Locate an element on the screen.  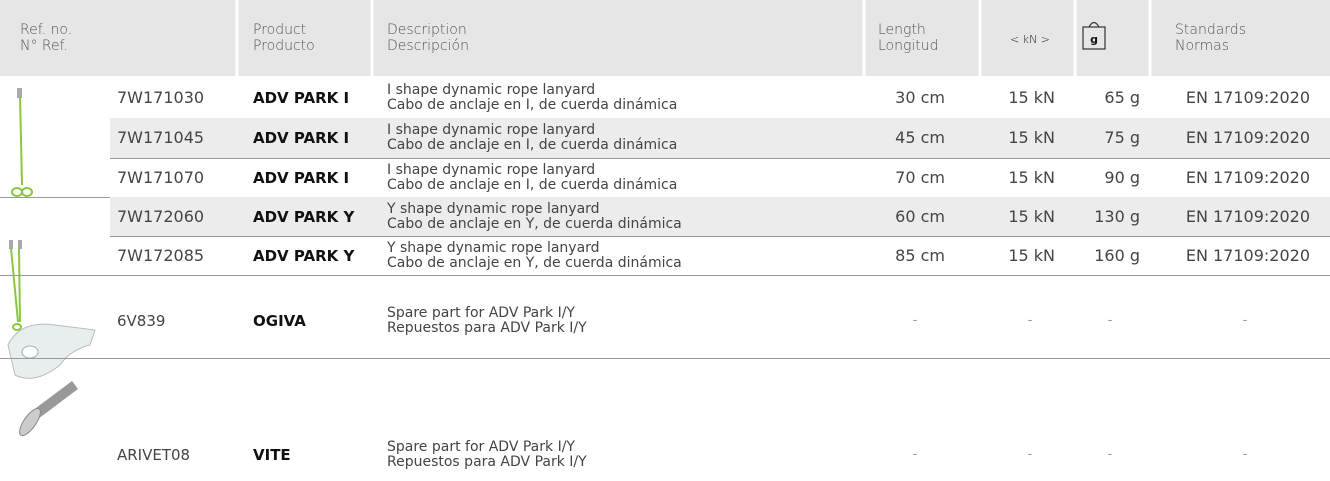
length: 45 cm is located at coordinates (920, 137).